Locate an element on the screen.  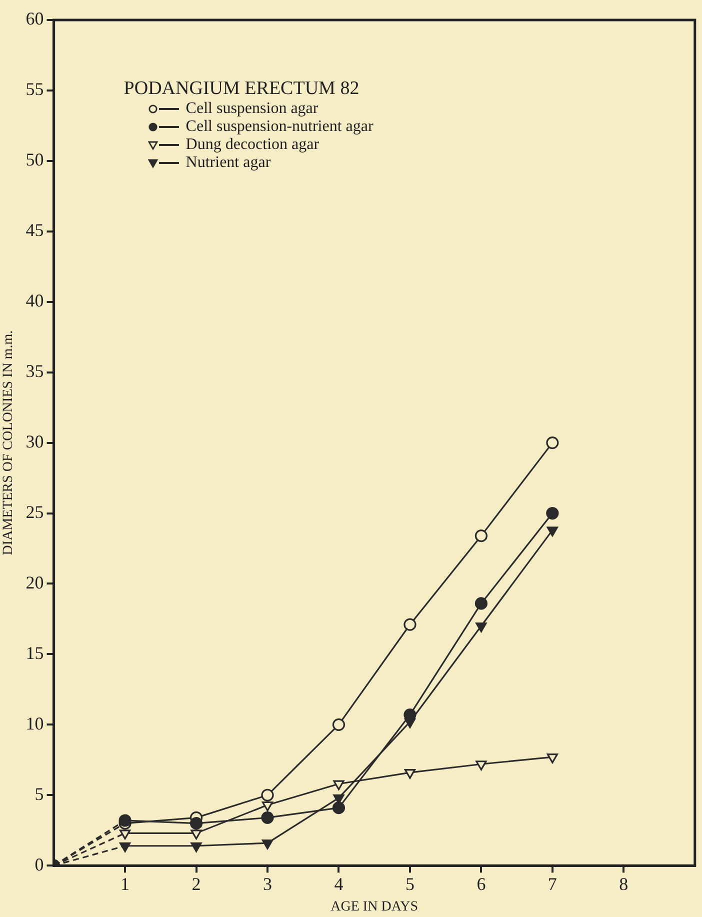
y-tick-label: 35 is located at coordinates (35, 371).